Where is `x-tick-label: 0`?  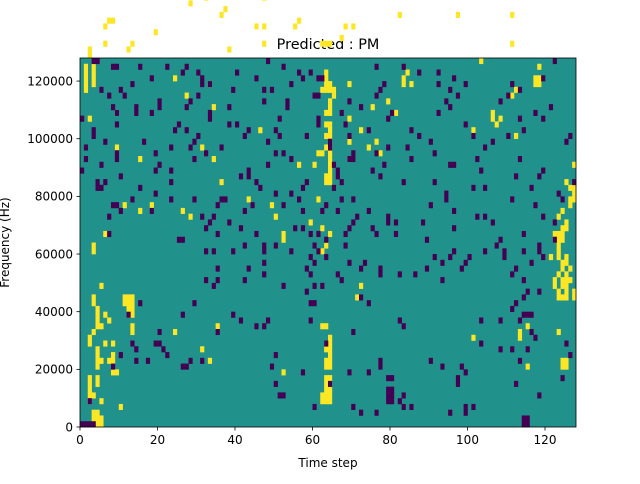
x-tick-label: 0 is located at coordinates (80, 440).